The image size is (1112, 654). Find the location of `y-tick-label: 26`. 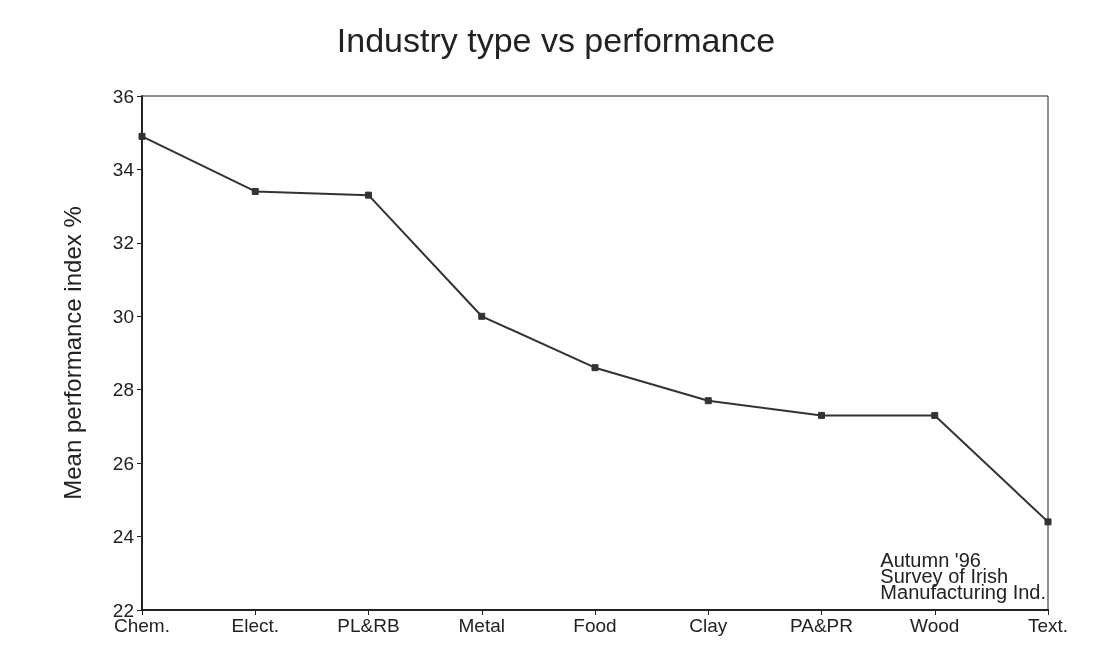

y-tick-label: 26 is located at coordinates (123, 463).